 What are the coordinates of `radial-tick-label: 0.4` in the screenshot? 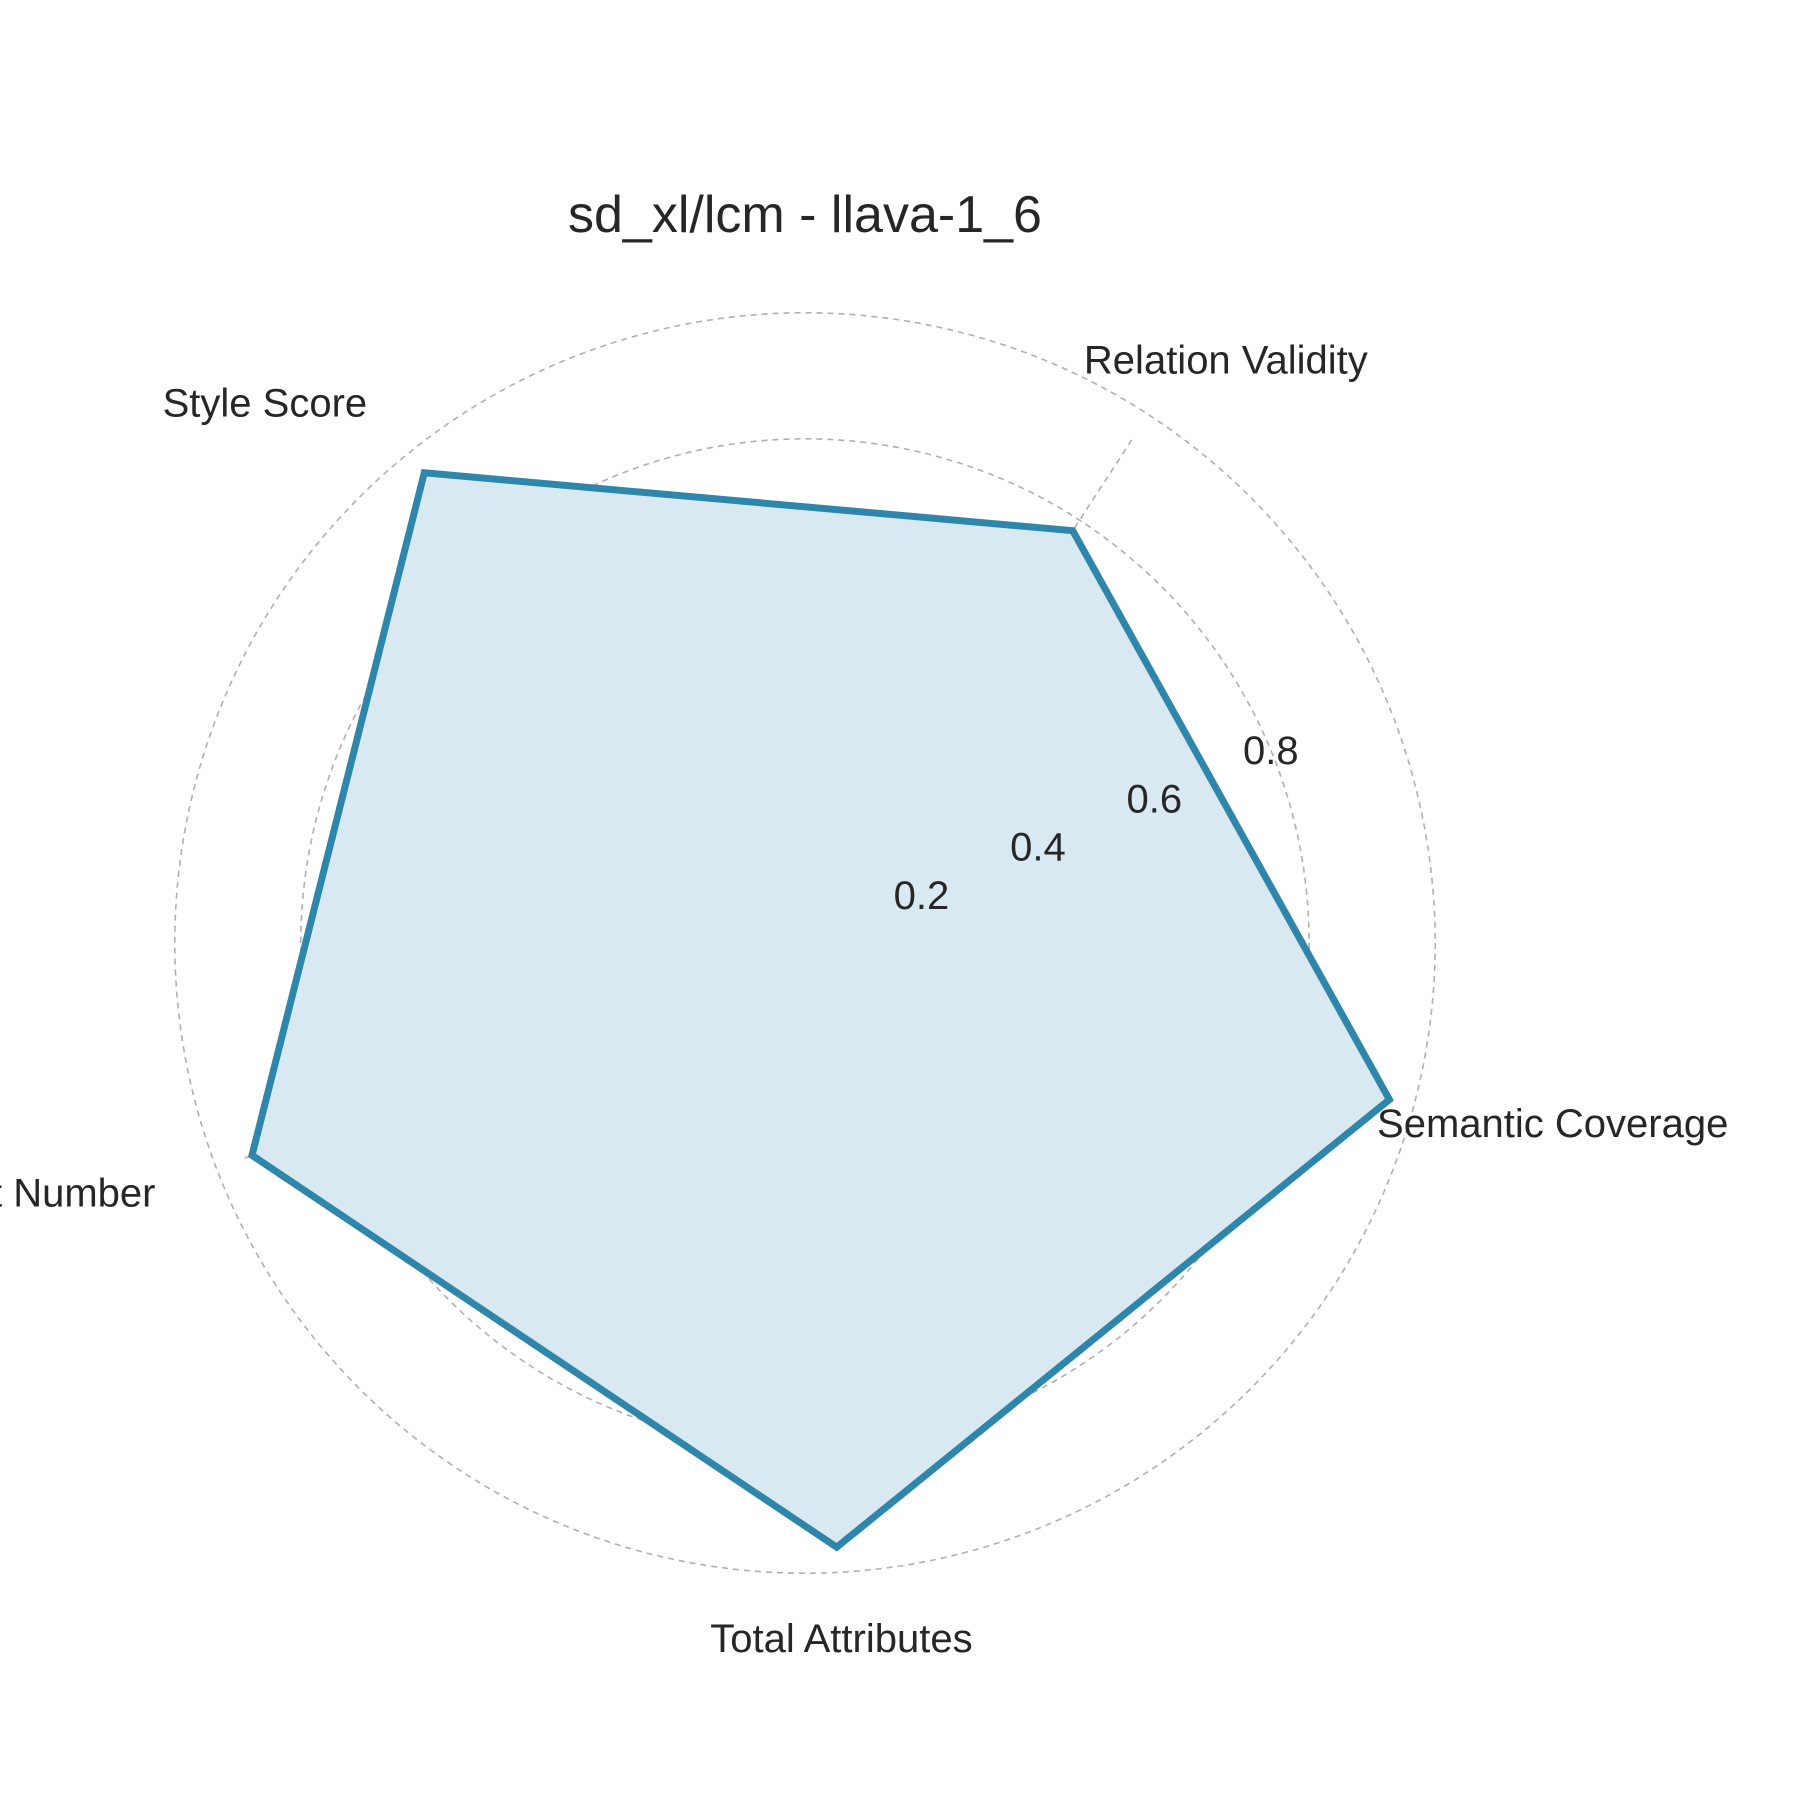 It's located at (1038, 848).